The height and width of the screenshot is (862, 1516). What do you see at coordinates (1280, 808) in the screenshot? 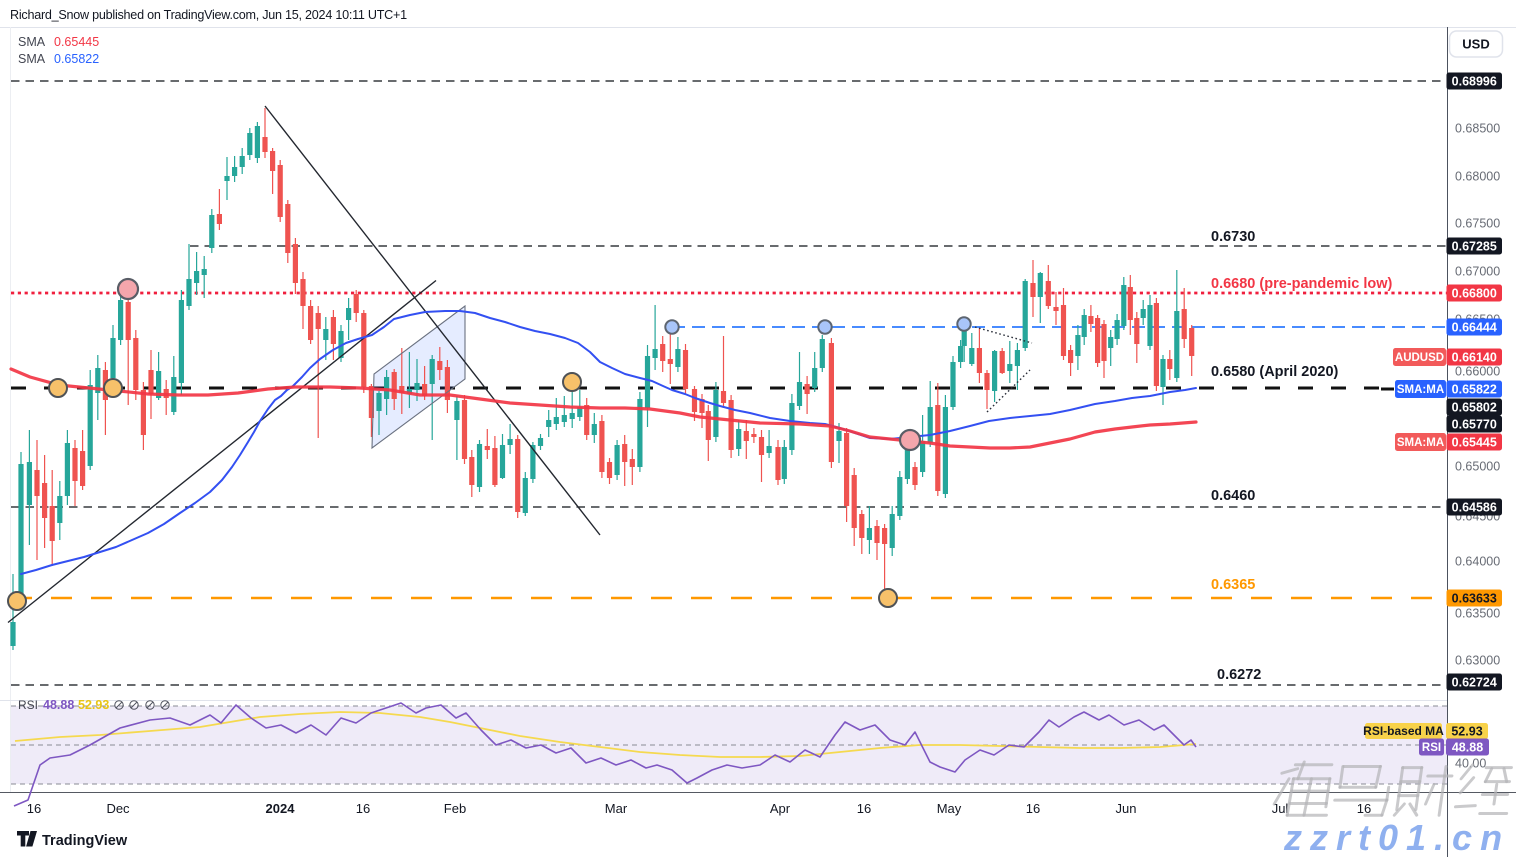
I see `svg-text: Jul` at bounding box center [1280, 808].